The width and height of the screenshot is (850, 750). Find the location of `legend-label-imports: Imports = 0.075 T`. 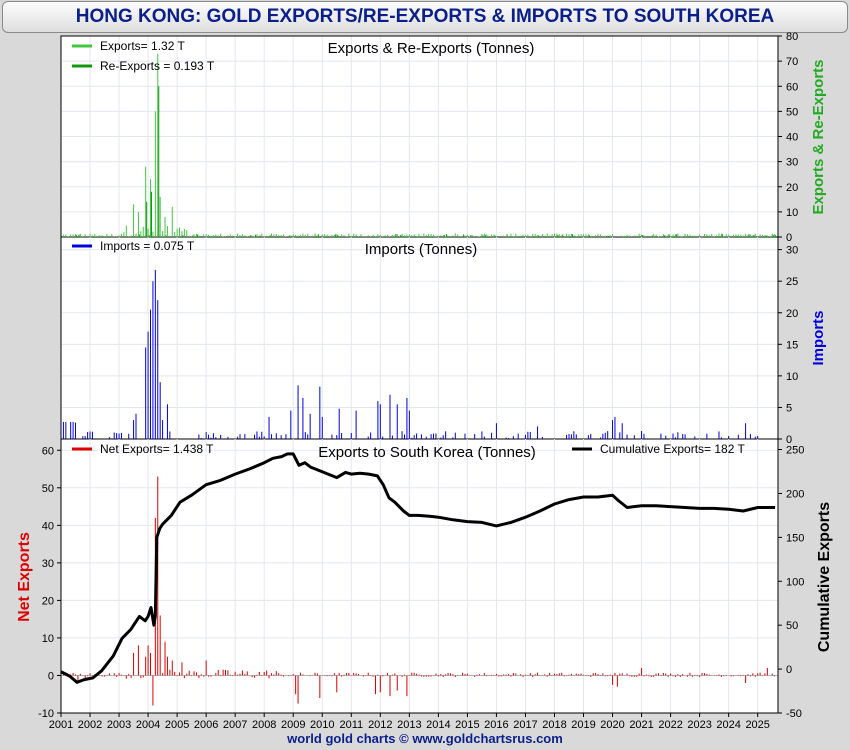

legend-label-imports: Imports = 0.075 T is located at coordinates (147, 246).